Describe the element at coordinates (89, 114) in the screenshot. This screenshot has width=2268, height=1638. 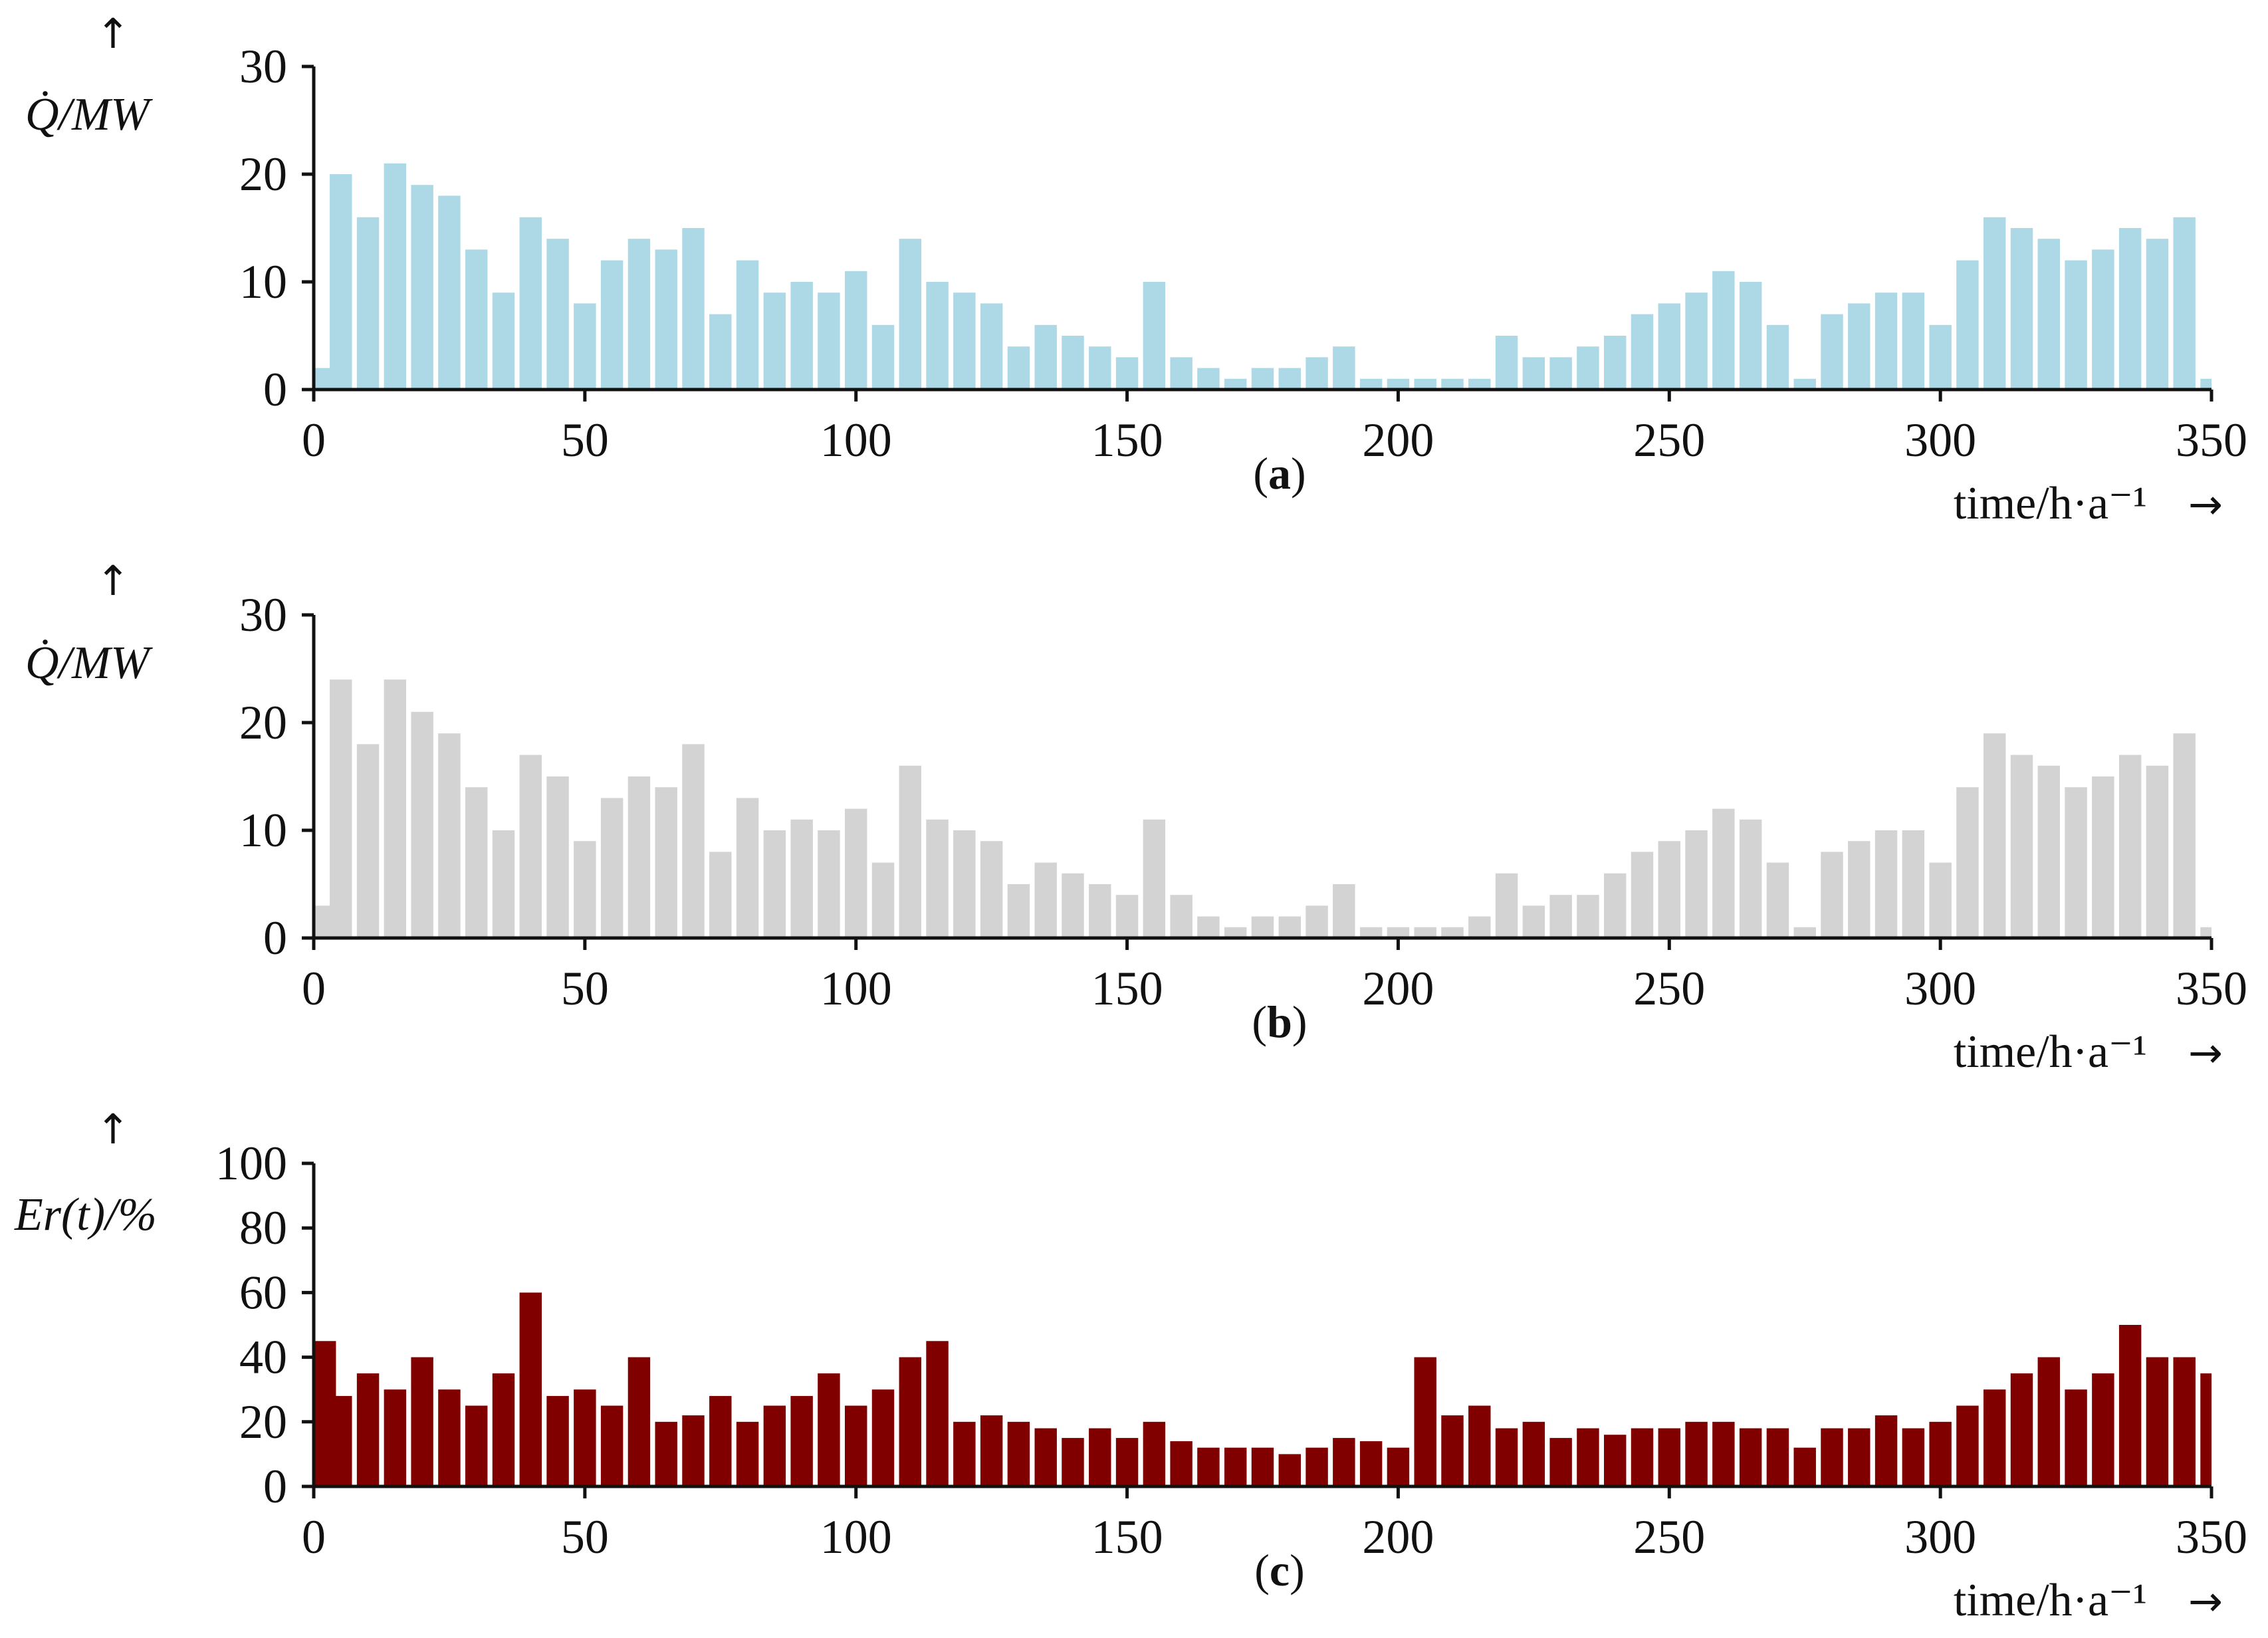
I see `y-axis-label-a: Q̇/MW` at that location.